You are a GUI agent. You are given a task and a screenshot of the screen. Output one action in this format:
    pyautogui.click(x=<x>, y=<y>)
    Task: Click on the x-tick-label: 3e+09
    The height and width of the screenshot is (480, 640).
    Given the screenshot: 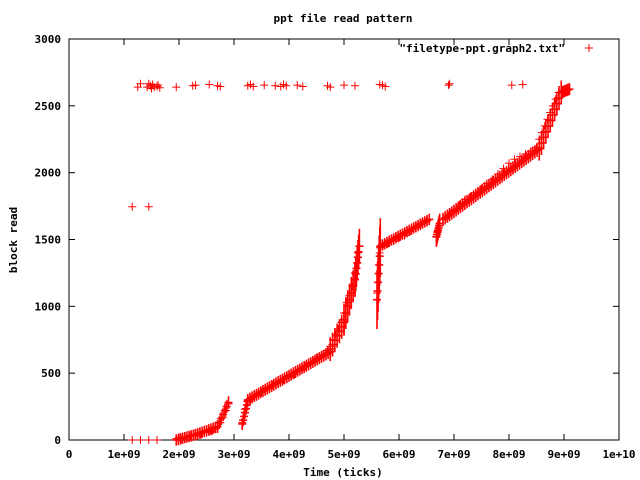 What is the action you would take?
    pyautogui.click(x=233, y=454)
    